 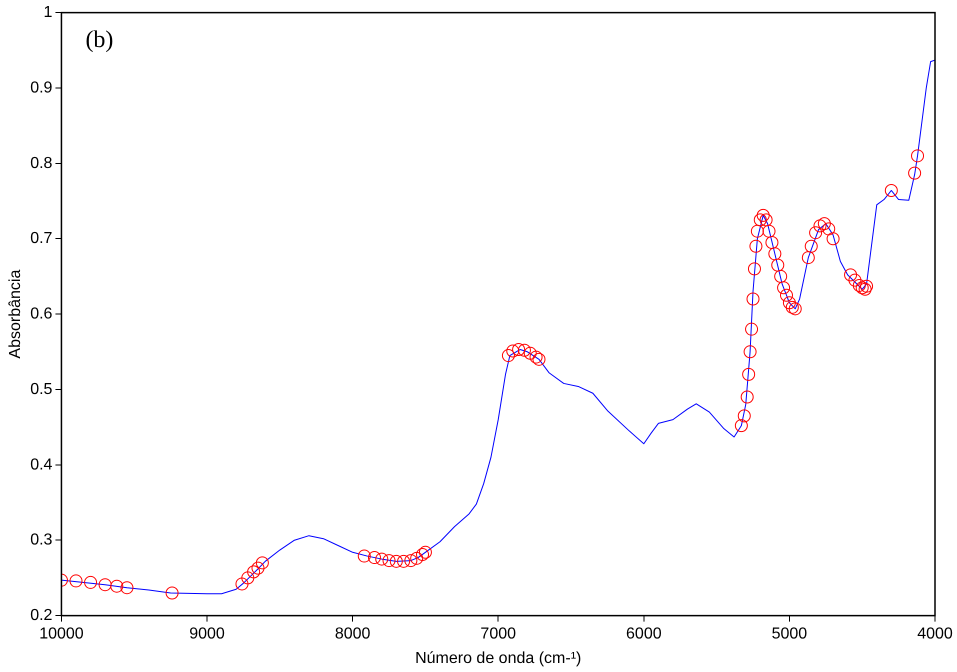 I want to click on y-tick-label: 0.2, so click(x=41, y=615).